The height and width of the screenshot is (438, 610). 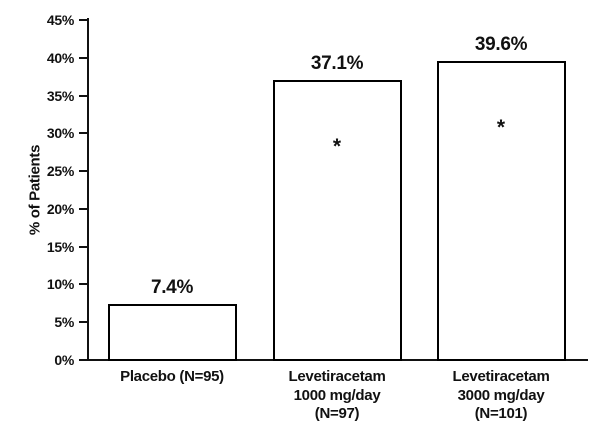 What do you see at coordinates (60, 171) in the screenshot?
I see `y-tick-label: 25%` at bounding box center [60, 171].